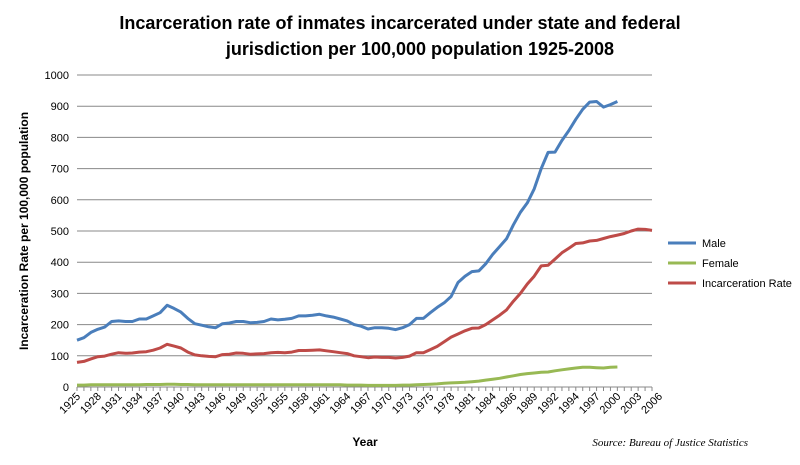 The image size is (800, 465). What do you see at coordinates (57, 76) in the screenshot?
I see `y-tick-label: 1000` at bounding box center [57, 76].